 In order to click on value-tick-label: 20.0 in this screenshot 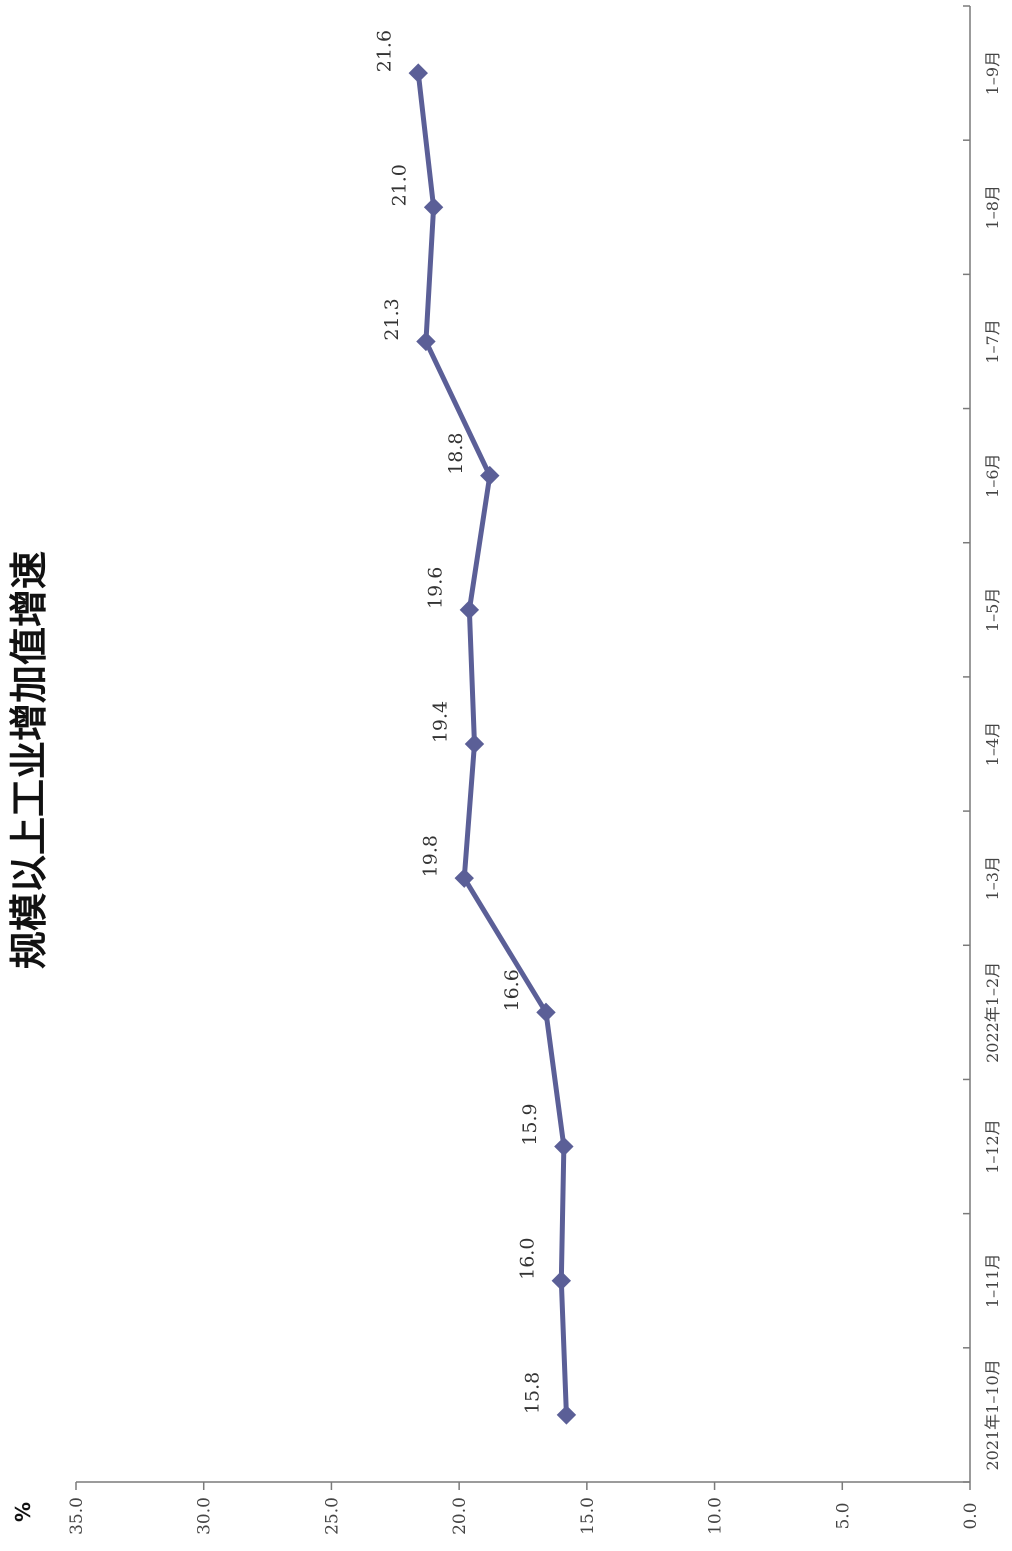, I will do `click(460, 1516)`.